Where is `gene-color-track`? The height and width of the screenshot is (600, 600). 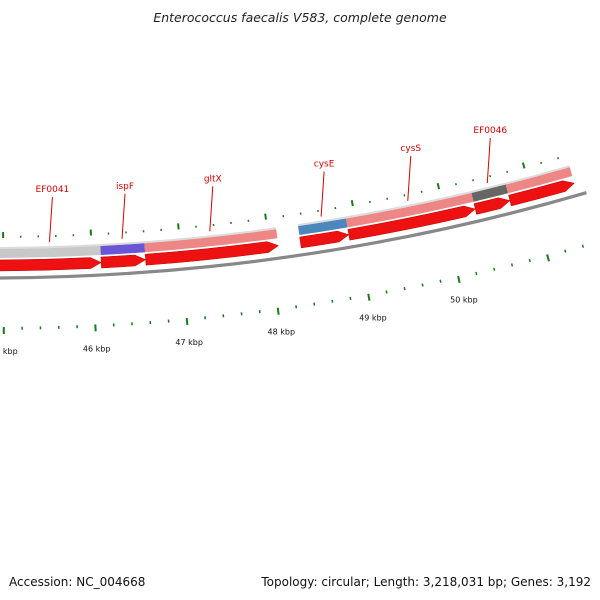 gene-color-track is located at coordinates (286, 211).